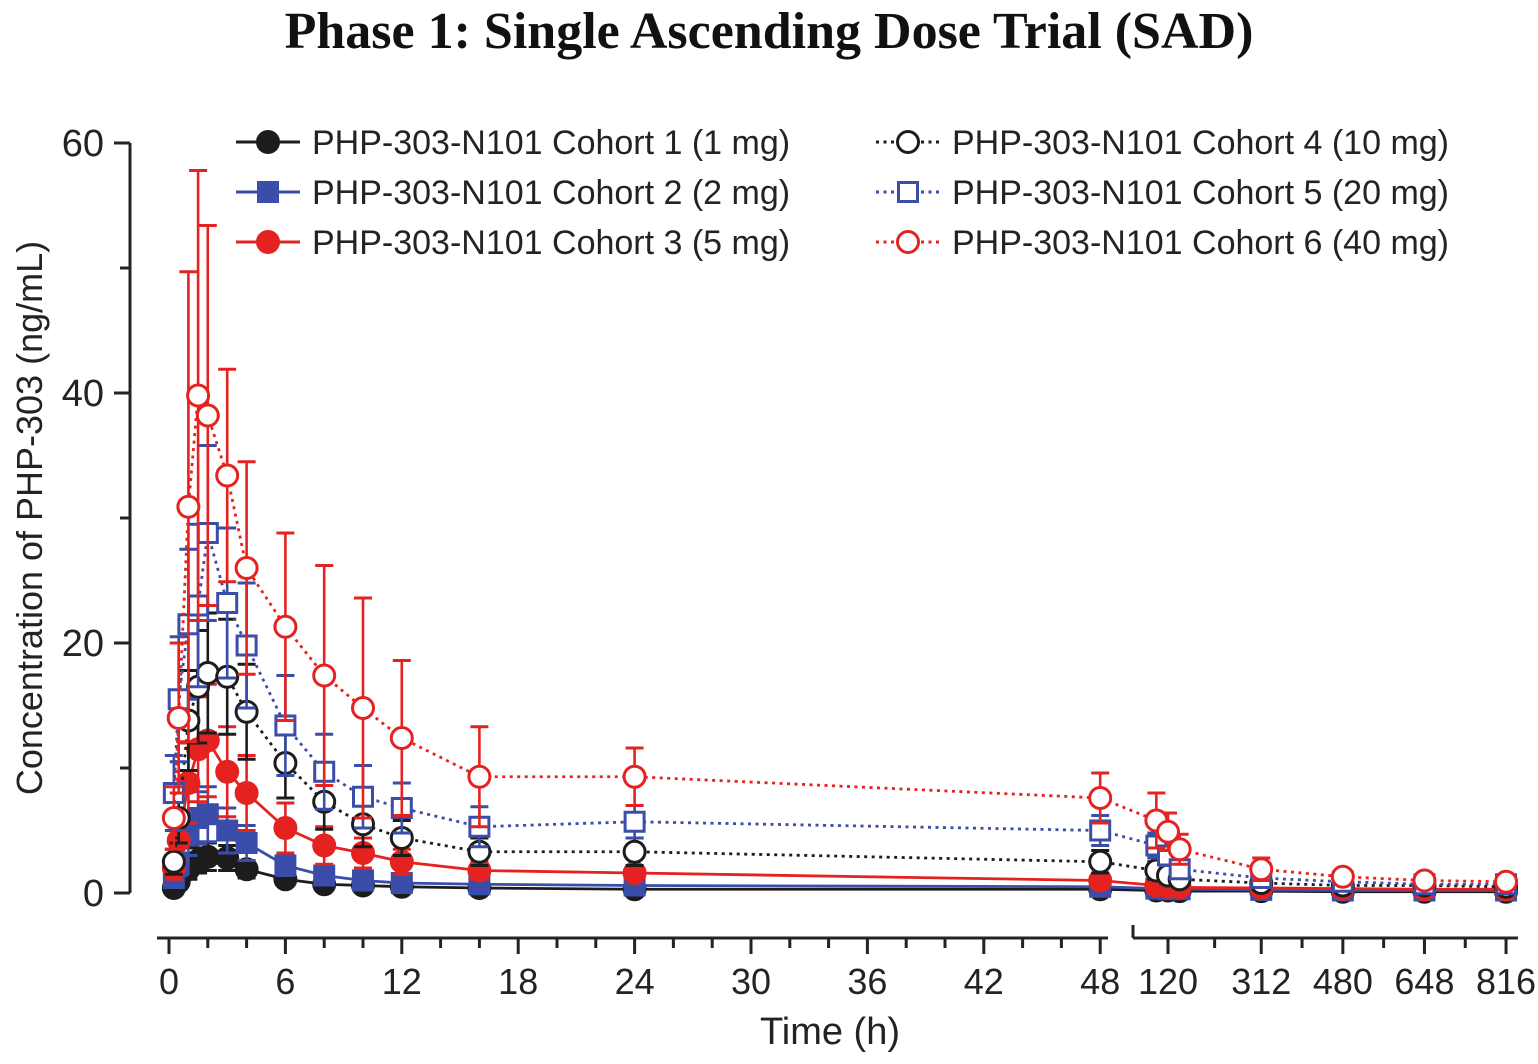  What do you see at coordinates (1100, 981) in the screenshot?
I see `x-tick-label: 48` at bounding box center [1100, 981].